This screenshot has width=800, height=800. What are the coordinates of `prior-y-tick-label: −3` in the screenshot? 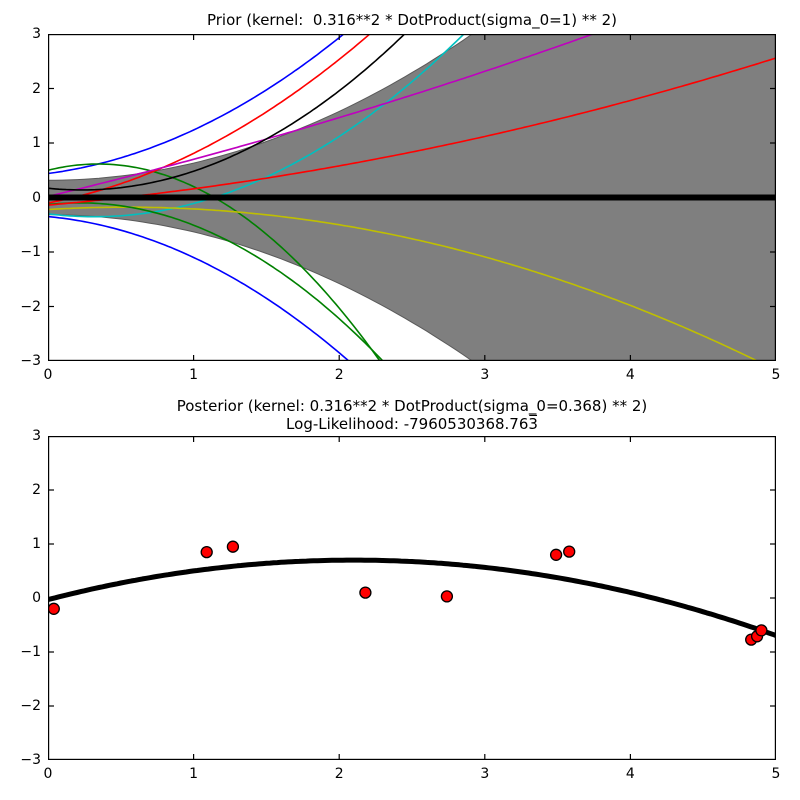 It's located at (30, 361).